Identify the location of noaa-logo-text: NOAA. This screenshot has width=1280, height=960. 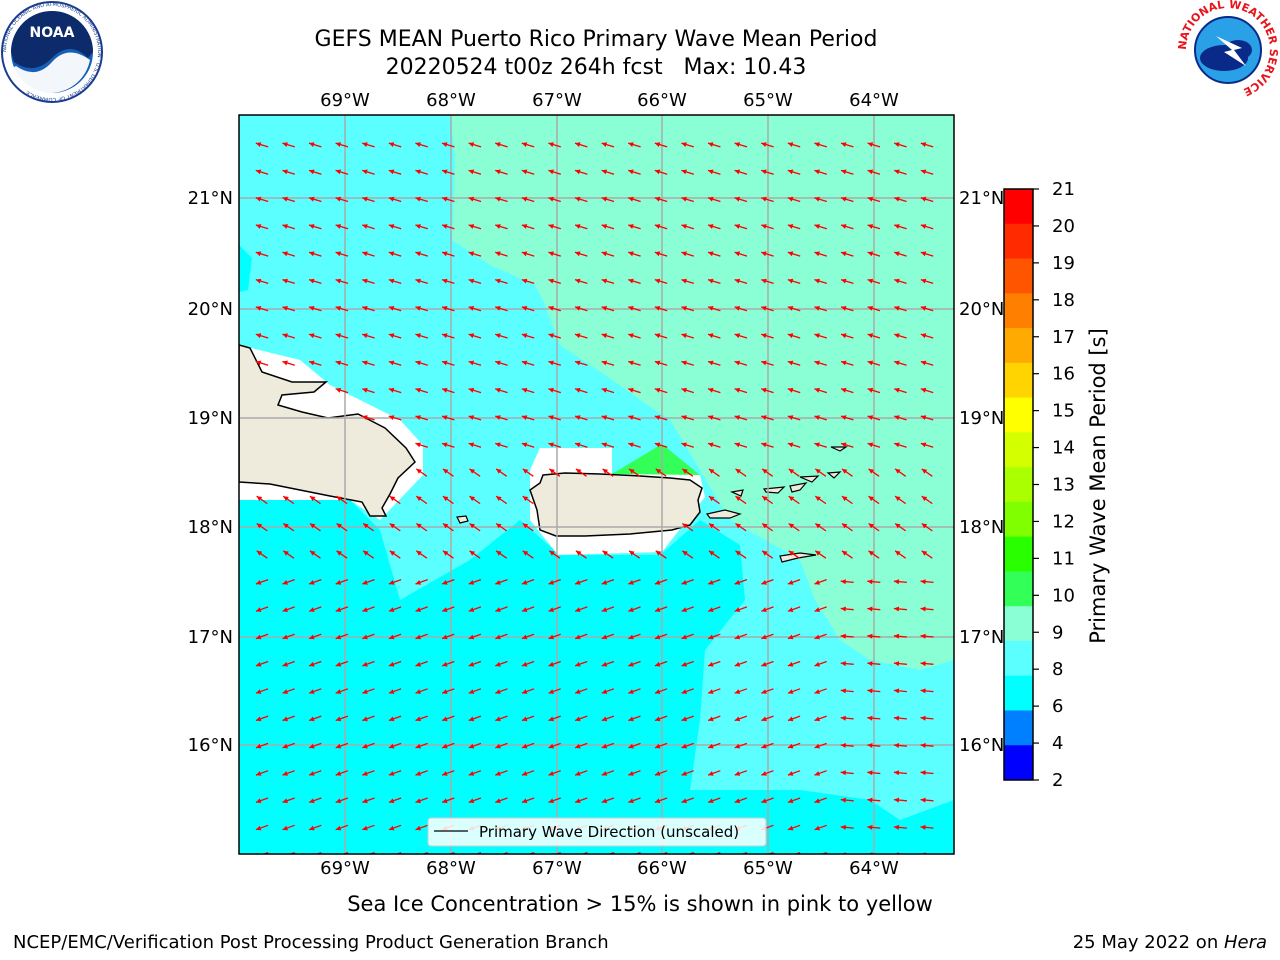
(52, 33).